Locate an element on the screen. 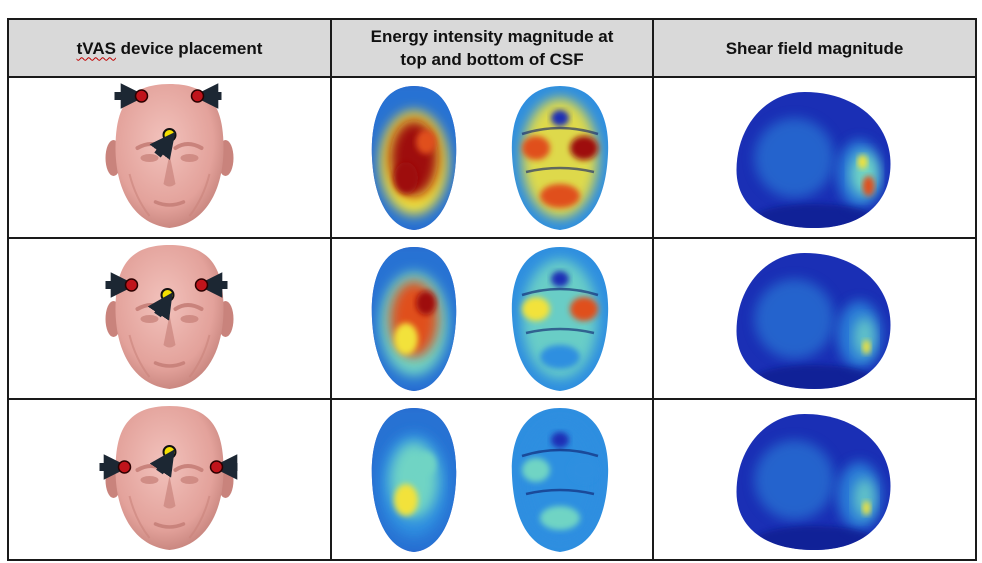 This screenshot has width=982, height=563. header-placement: tVAS device placement is located at coordinates (169, 48).